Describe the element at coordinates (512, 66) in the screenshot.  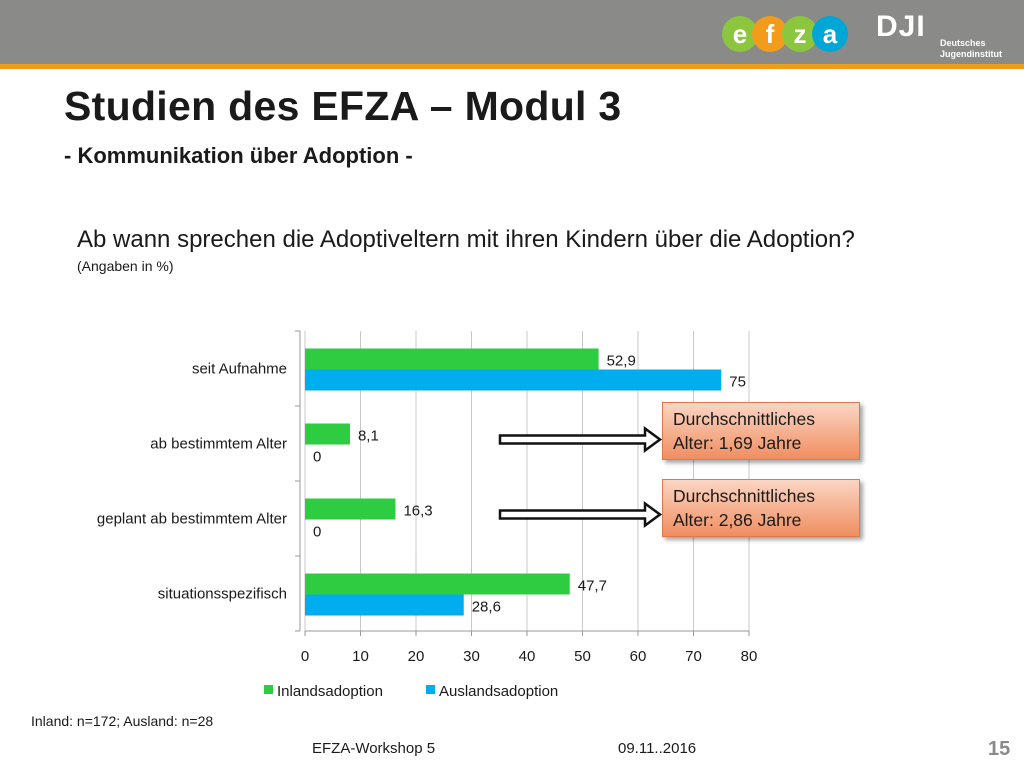
I see `header-accent-line` at that location.